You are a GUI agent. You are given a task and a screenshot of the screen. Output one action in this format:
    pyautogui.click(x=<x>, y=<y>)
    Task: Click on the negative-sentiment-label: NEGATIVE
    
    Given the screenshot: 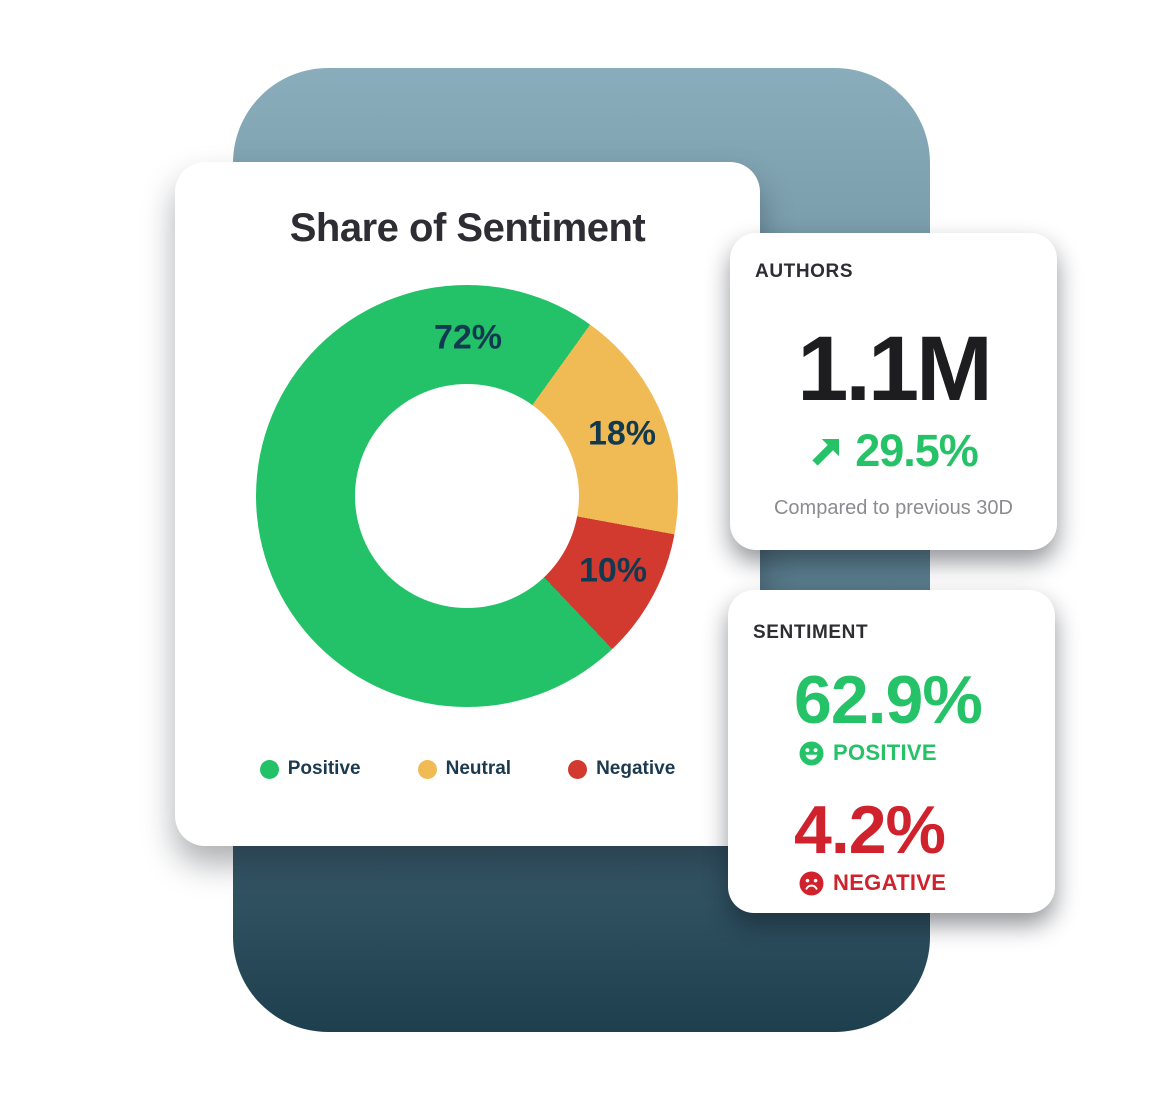 What is the action you would take?
    pyautogui.click(x=890, y=882)
    